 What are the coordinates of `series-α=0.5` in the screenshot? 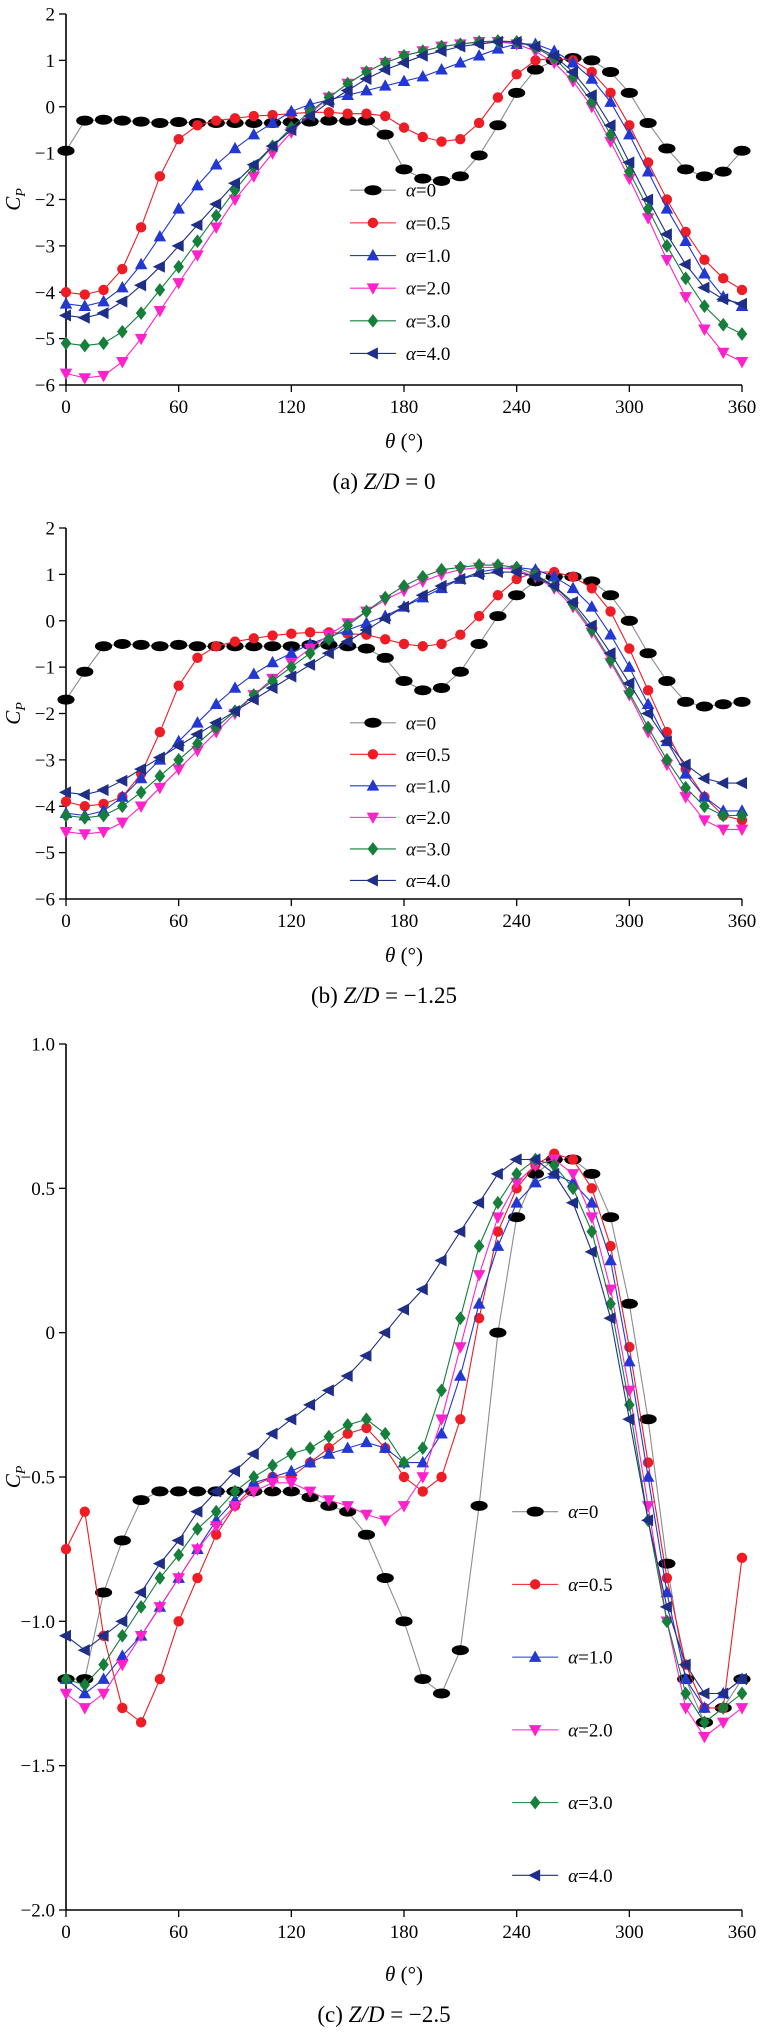 It's located at (404, 696).